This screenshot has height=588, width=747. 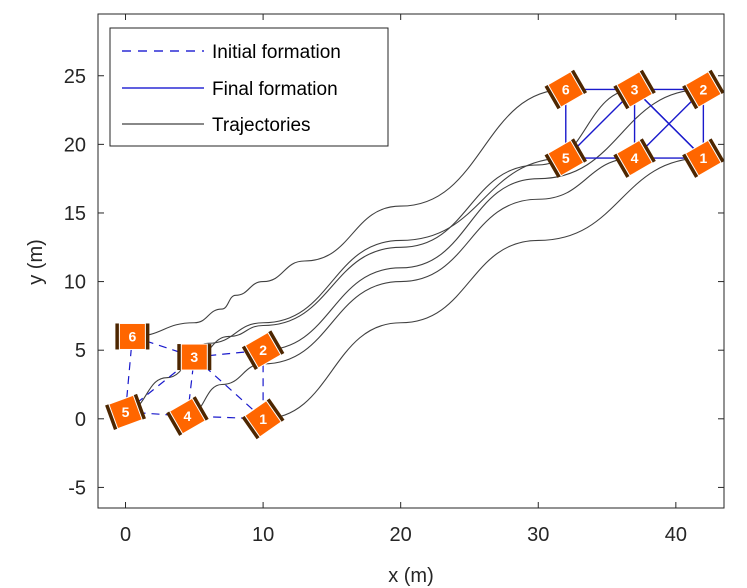 What do you see at coordinates (77, 488) in the screenshot?
I see `y-tick-label: -5` at bounding box center [77, 488].